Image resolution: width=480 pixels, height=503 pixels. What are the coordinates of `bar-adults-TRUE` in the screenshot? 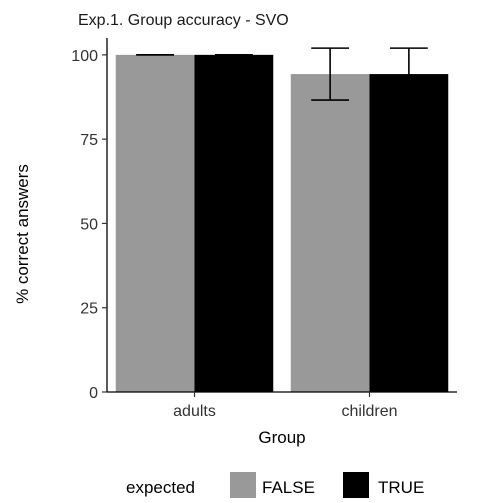 It's located at (234, 223).